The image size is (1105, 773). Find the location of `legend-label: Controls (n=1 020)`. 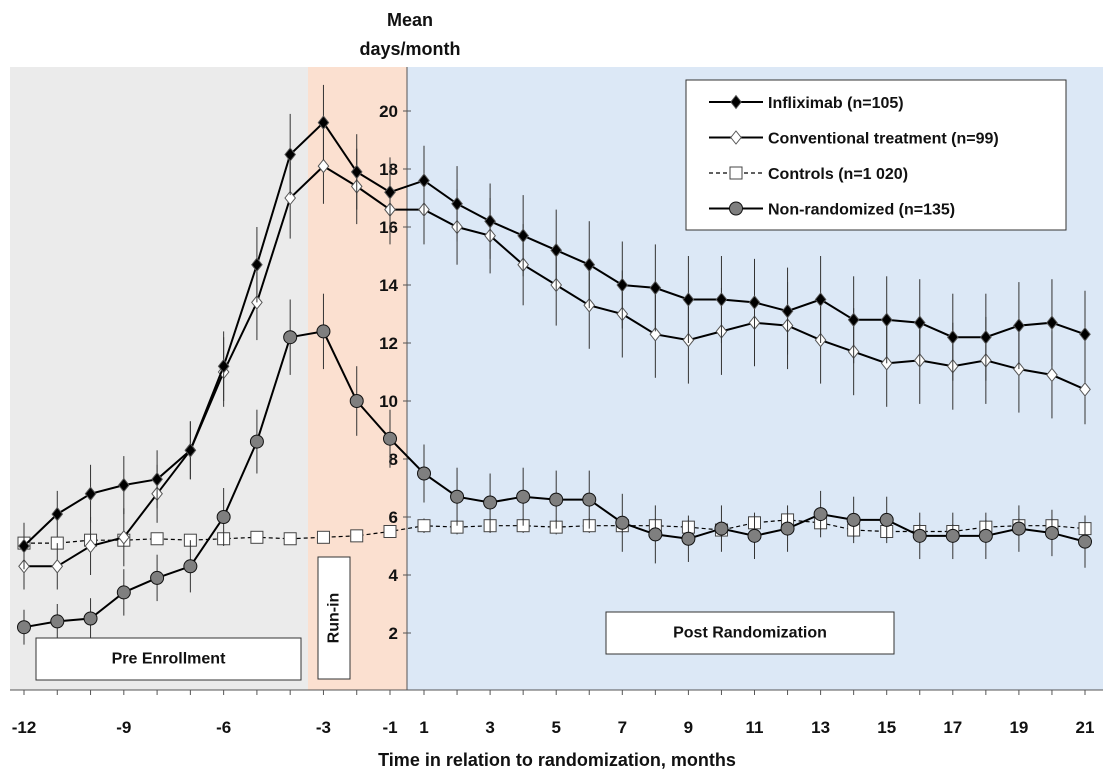

legend-label: Controls (n=1 020) is located at coordinates (838, 174).